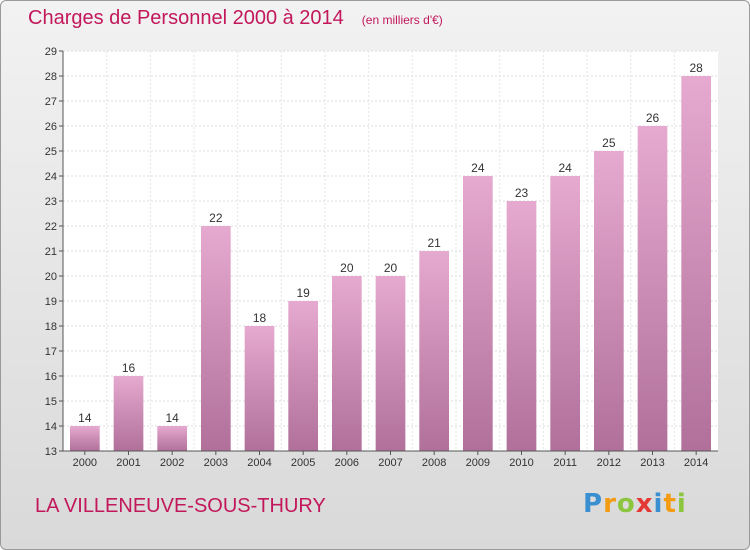 The width and height of the screenshot is (750, 550). Describe the element at coordinates (391, 268) in the screenshot. I see `data-label-2007: 20` at that location.